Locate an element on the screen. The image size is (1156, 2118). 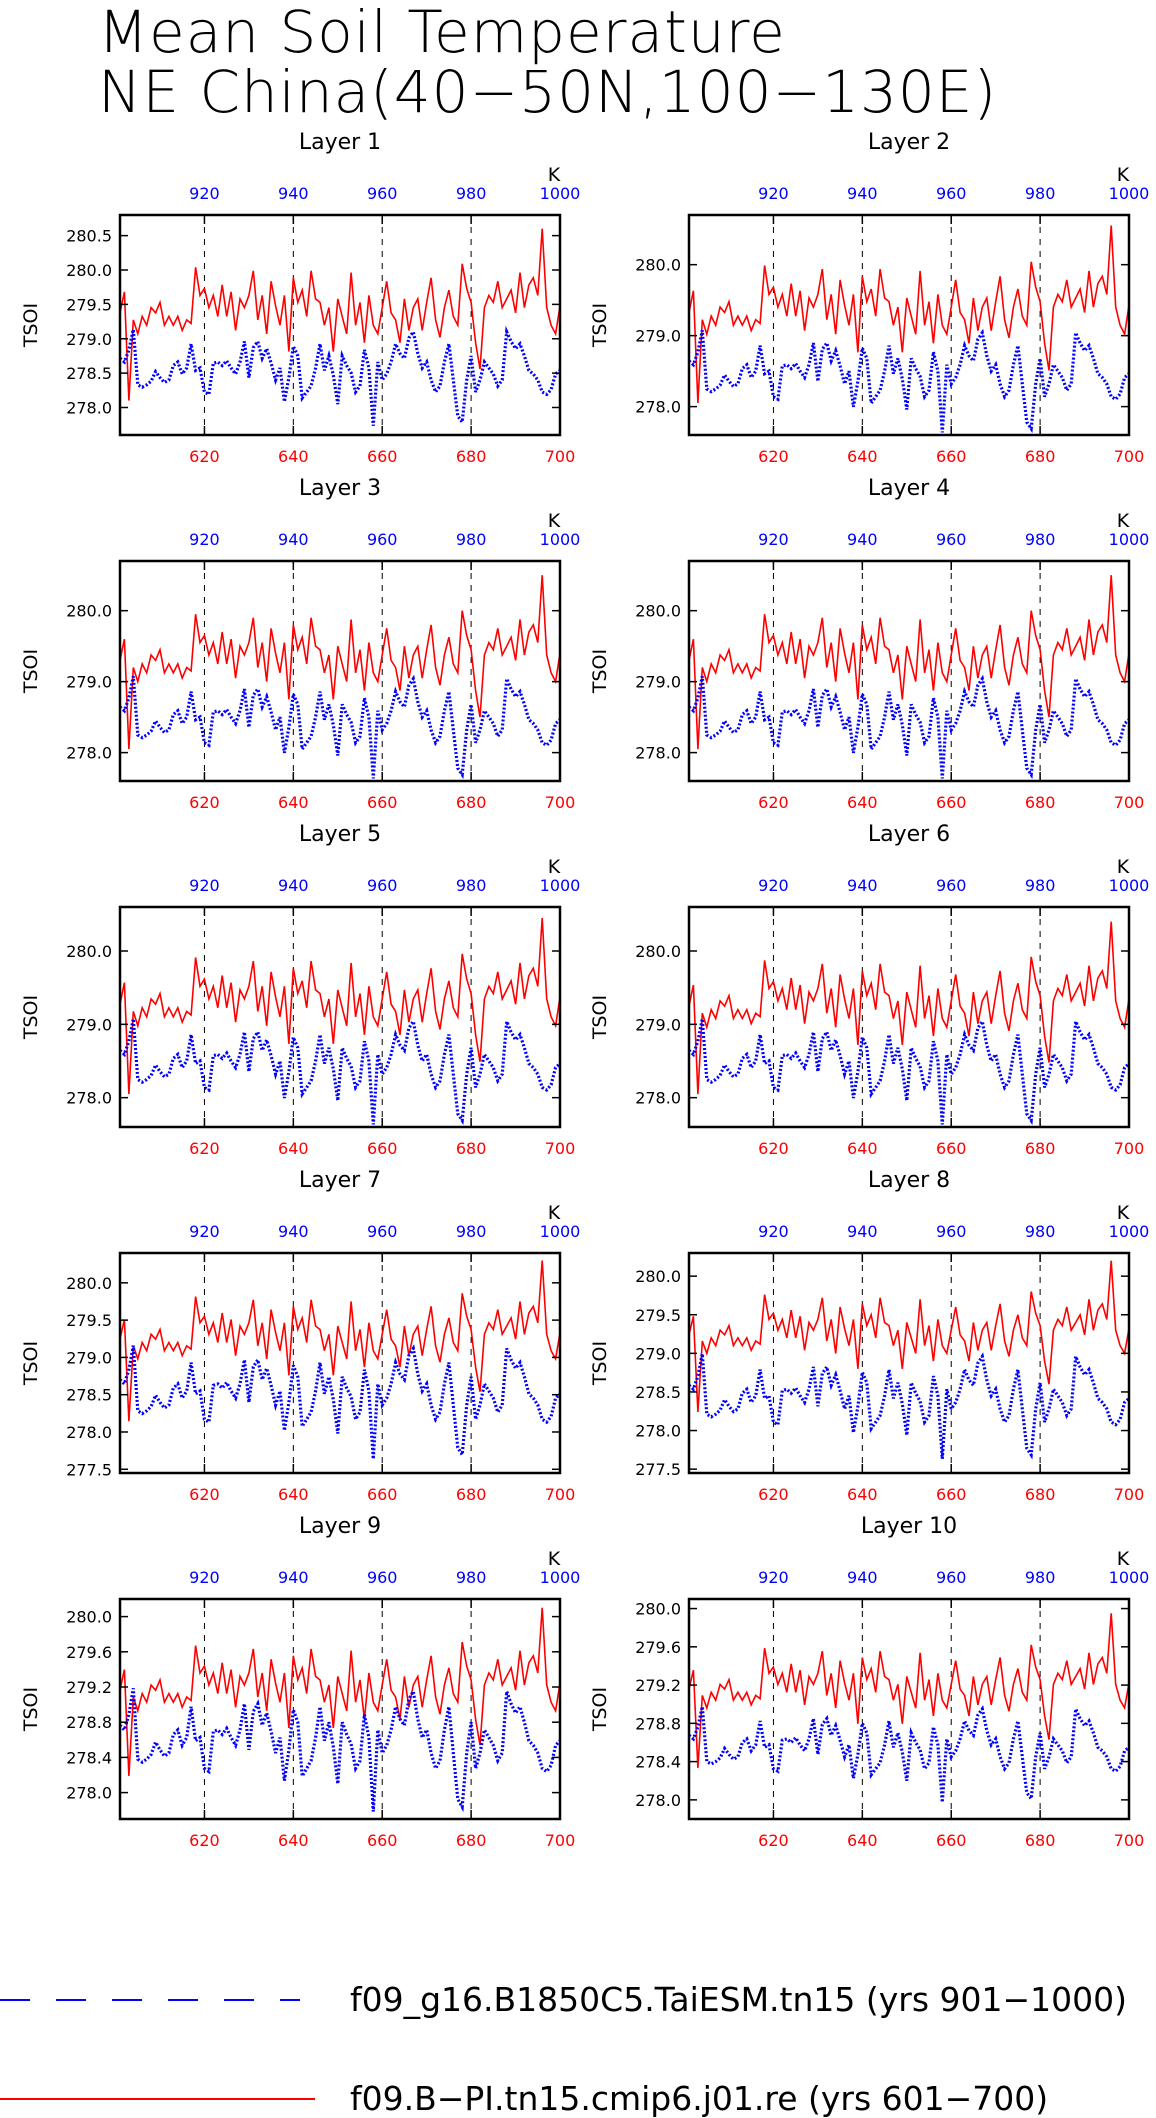
panel-9-ytick-label-278: 278.0 is located at coordinates (89, 1793).